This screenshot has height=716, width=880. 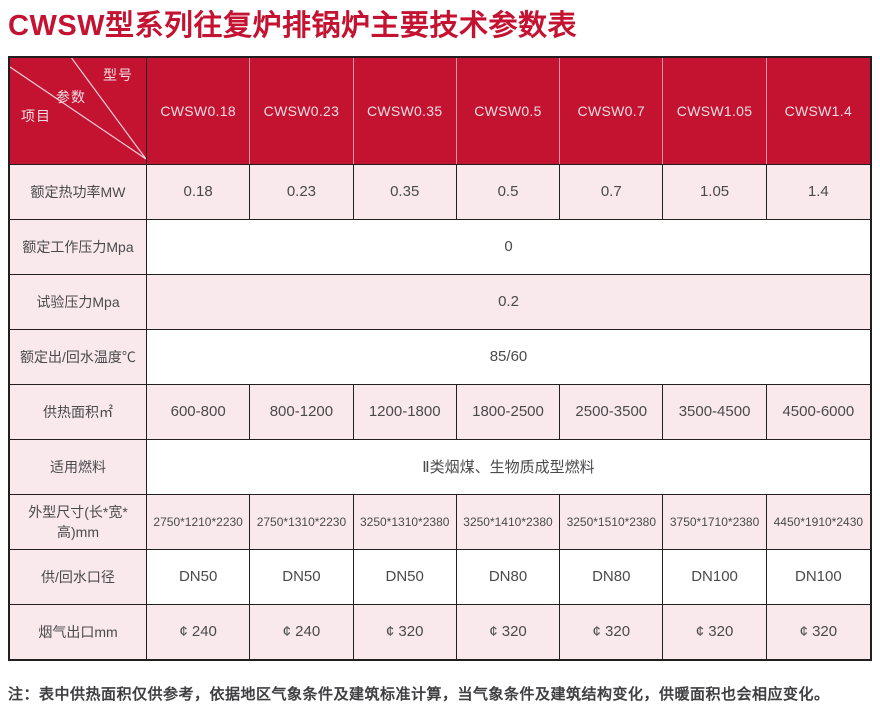 What do you see at coordinates (508, 466) in the screenshot?
I see `row-span-value: Ⅱ类烟煤、生物质成型燃料` at bounding box center [508, 466].